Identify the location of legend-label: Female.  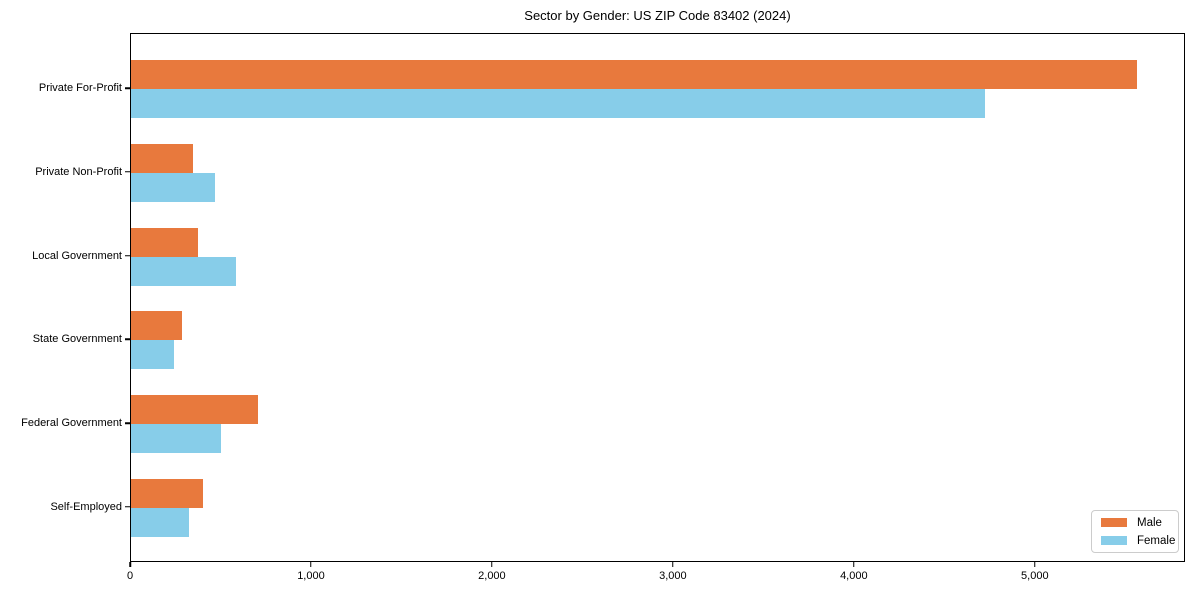
(1156, 540).